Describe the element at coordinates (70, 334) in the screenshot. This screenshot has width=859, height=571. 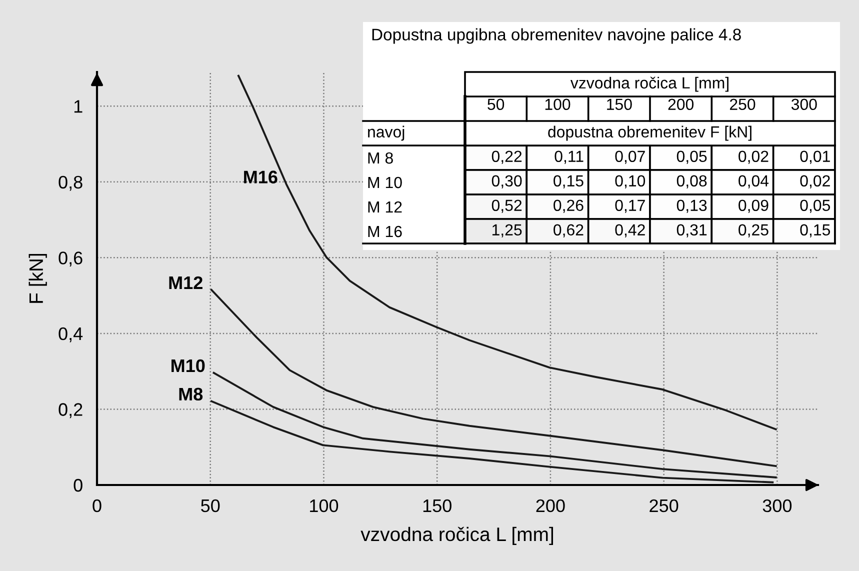
I see `y-tick-label: 0,4` at that location.